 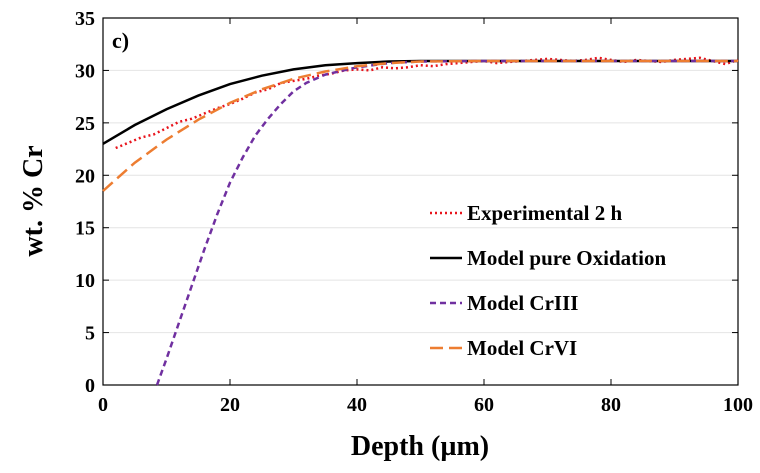 I want to click on x-tick-label: 100, so click(x=738, y=405).